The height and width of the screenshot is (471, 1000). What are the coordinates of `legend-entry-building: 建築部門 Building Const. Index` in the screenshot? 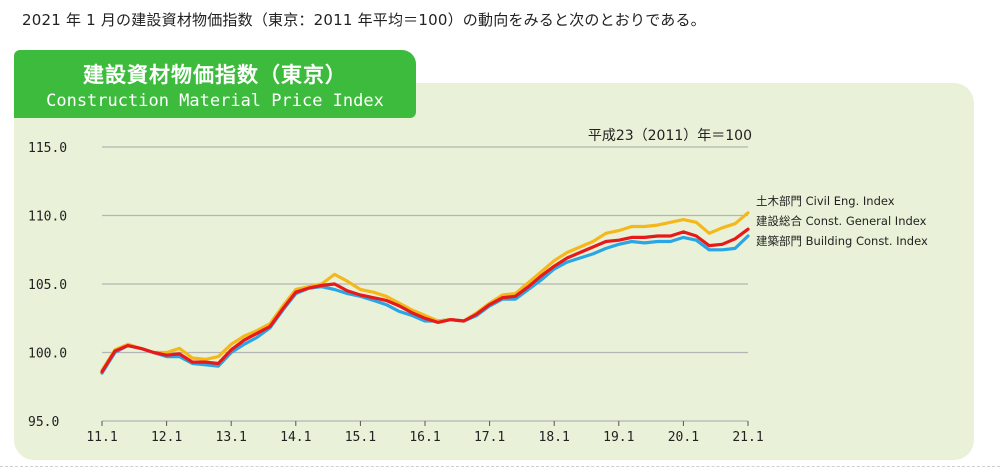 It's located at (842, 241).